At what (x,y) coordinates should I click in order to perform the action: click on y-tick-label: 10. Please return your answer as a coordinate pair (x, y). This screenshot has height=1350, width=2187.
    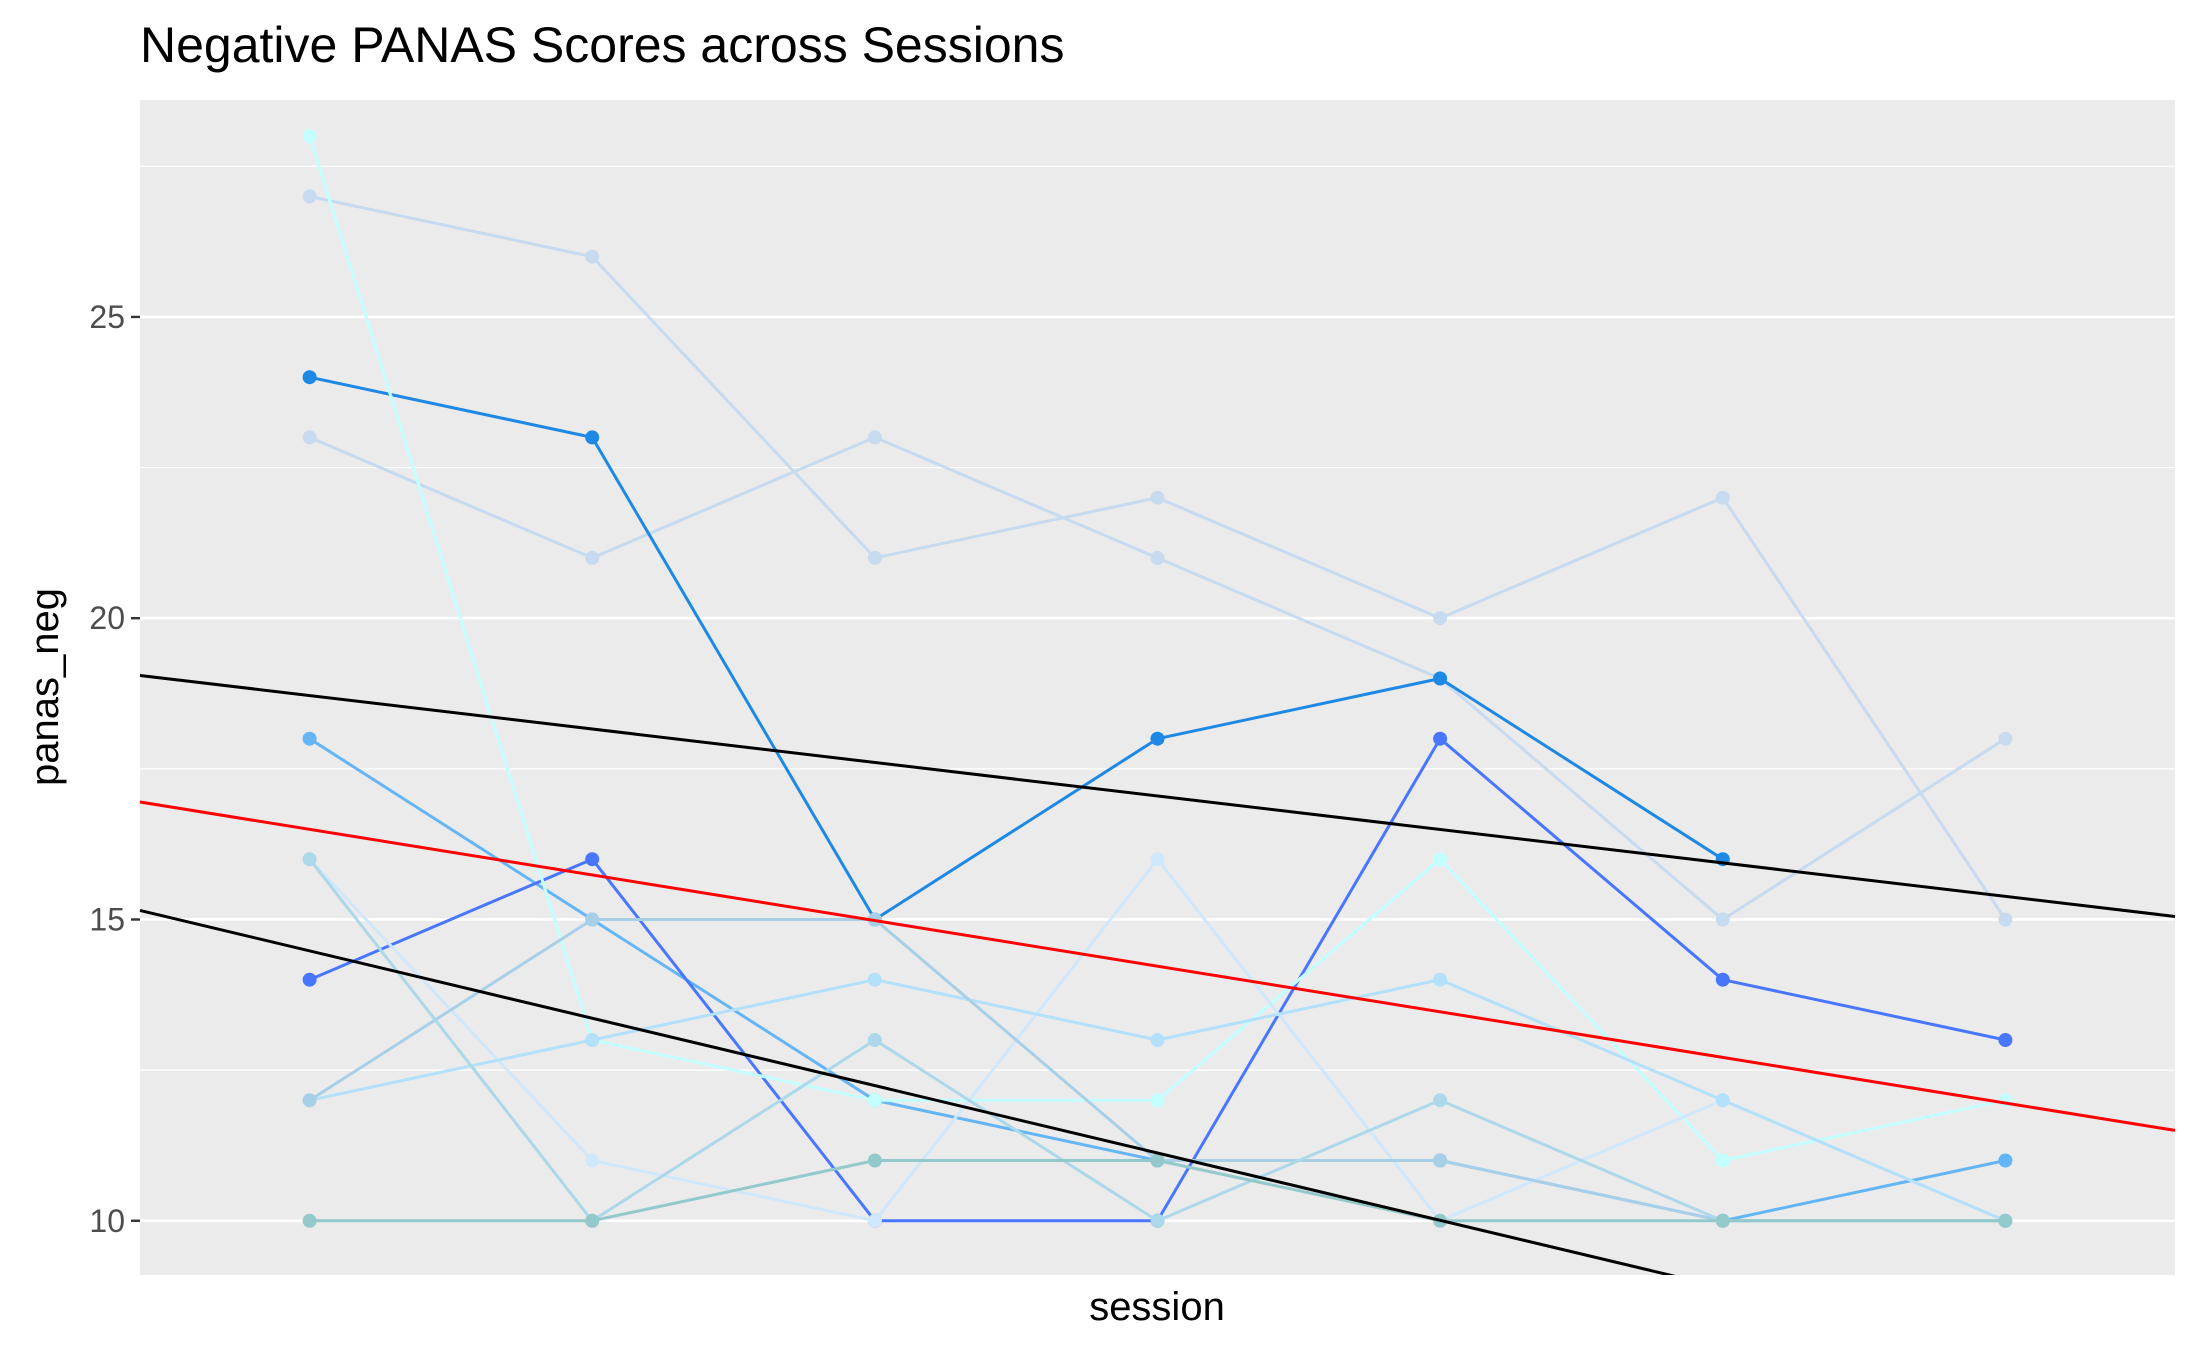
    Looking at the image, I should click on (107, 1221).